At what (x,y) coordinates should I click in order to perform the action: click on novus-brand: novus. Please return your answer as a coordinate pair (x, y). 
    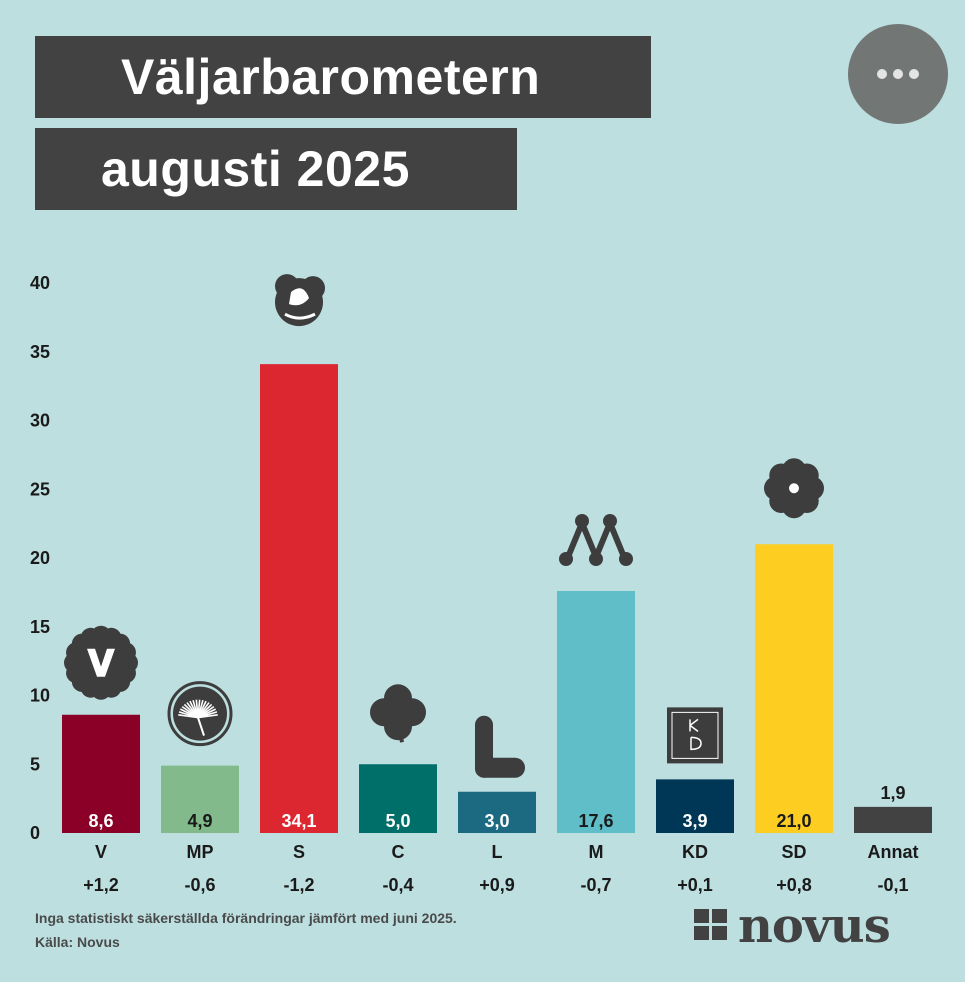
    Looking at the image, I should click on (814, 926).